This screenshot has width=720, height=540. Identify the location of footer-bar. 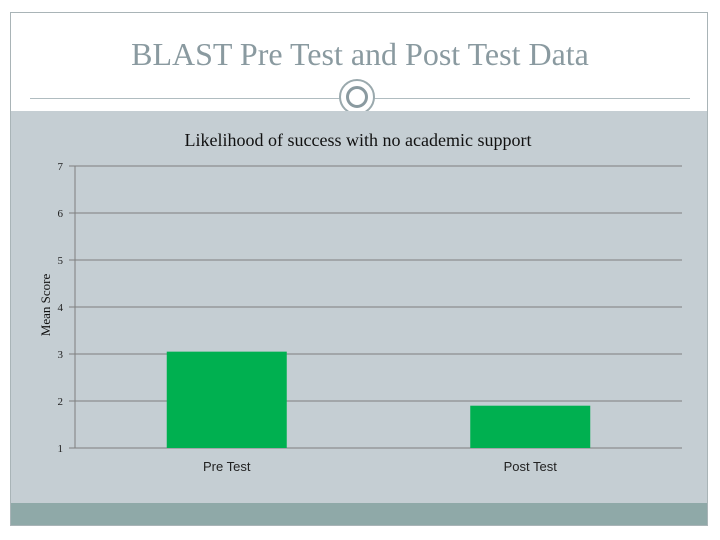
(359, 514).